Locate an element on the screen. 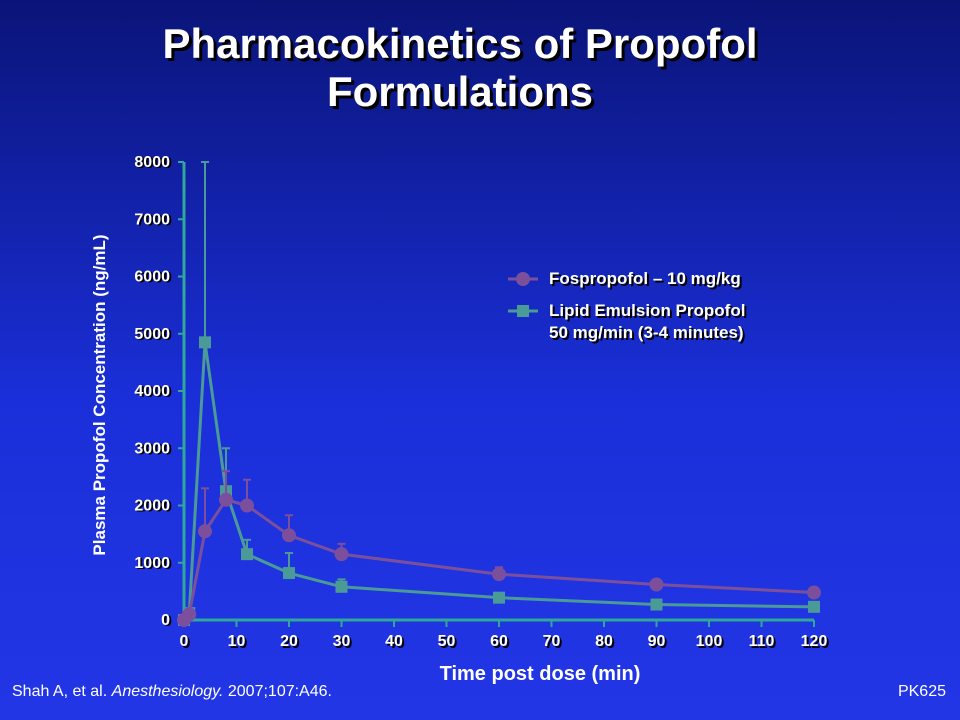 This screenshot has width=960, height=720. legend-label-lipid-line2: 50 mg/min (3-4 minutes) is located at coordinates (646, 332).